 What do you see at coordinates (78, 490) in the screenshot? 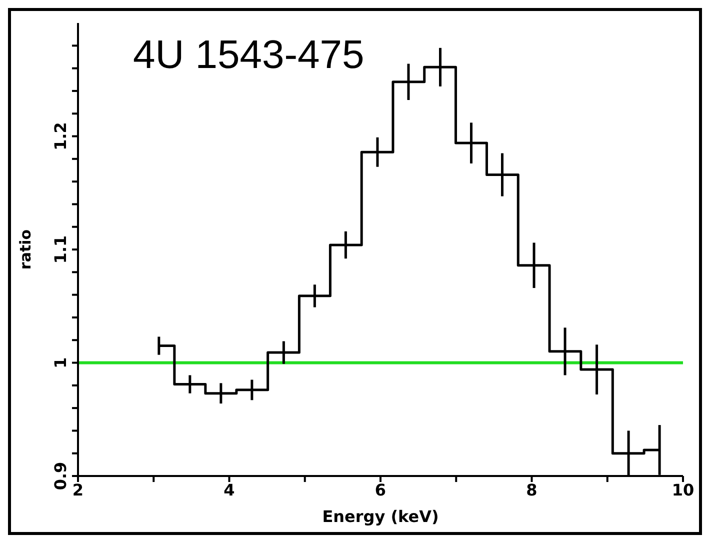
I see `x-tick-label: 2` at bounding box center [78, 490].